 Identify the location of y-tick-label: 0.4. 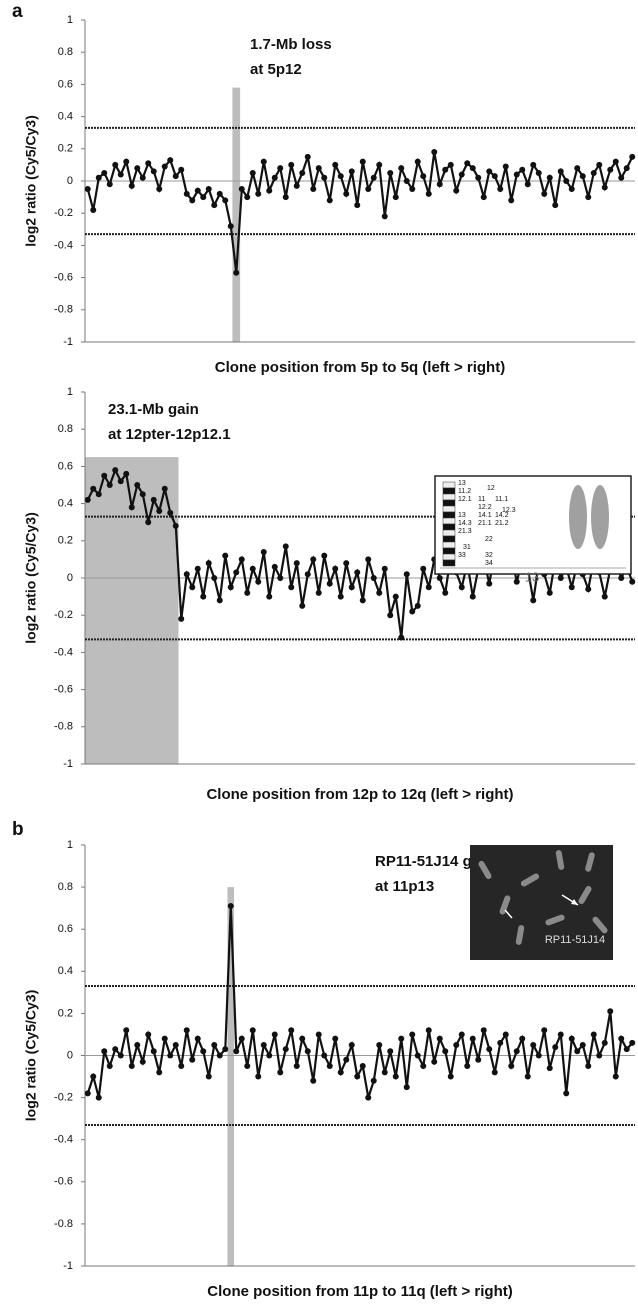
(65, 504).